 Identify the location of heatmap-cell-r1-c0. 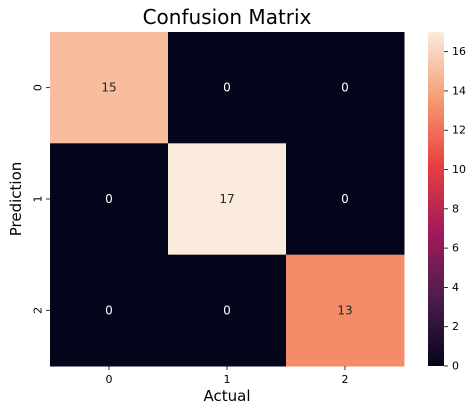
(109, 199).